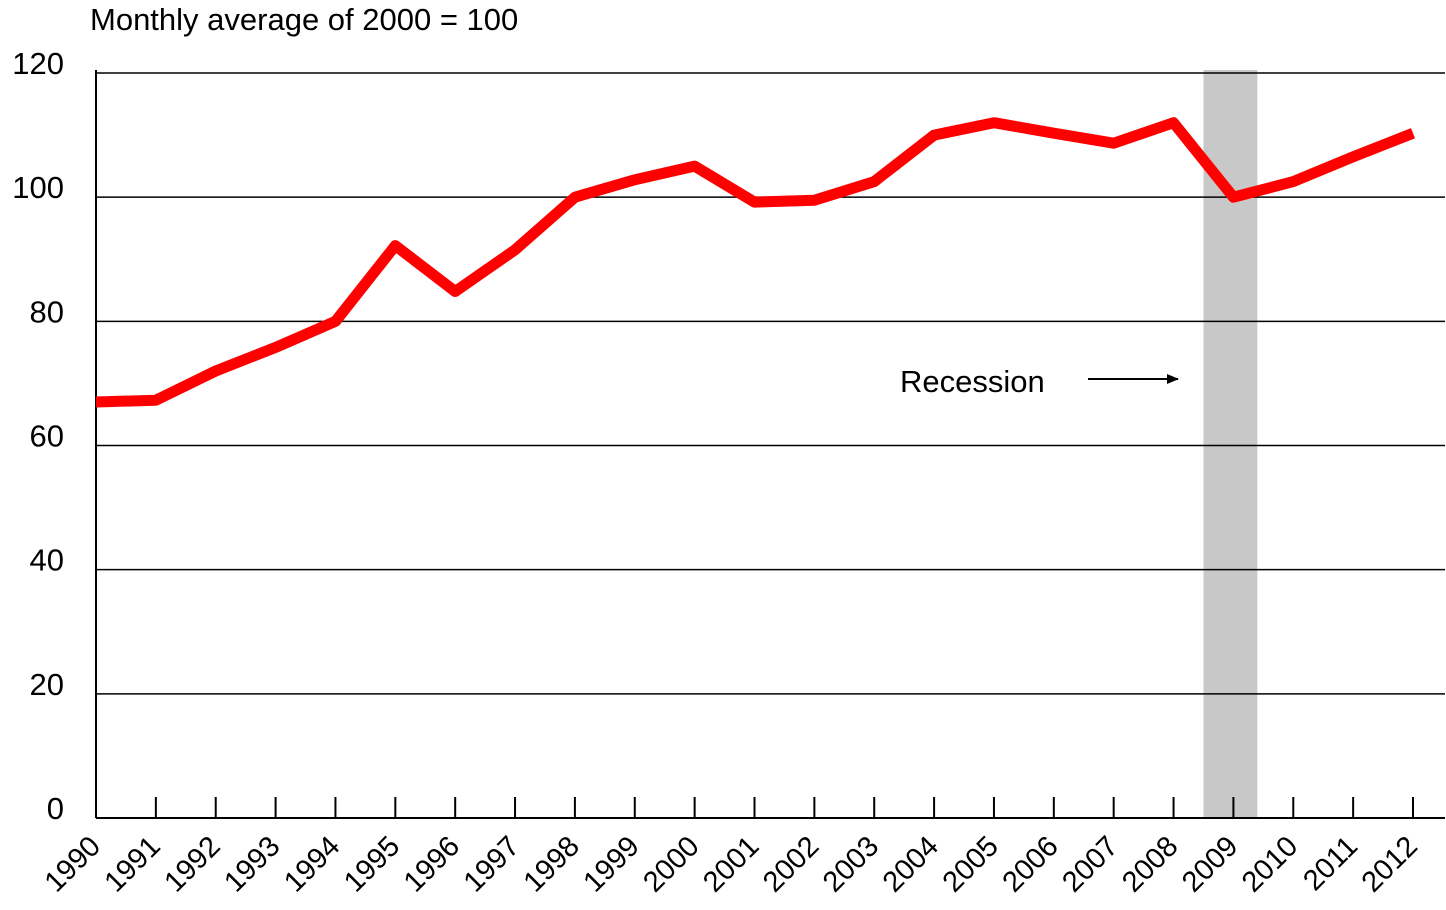  What do you see at coordinates (47, 684) in the screenshot?
I see `y-tick-label: 20` at bounding box center [47, 684].